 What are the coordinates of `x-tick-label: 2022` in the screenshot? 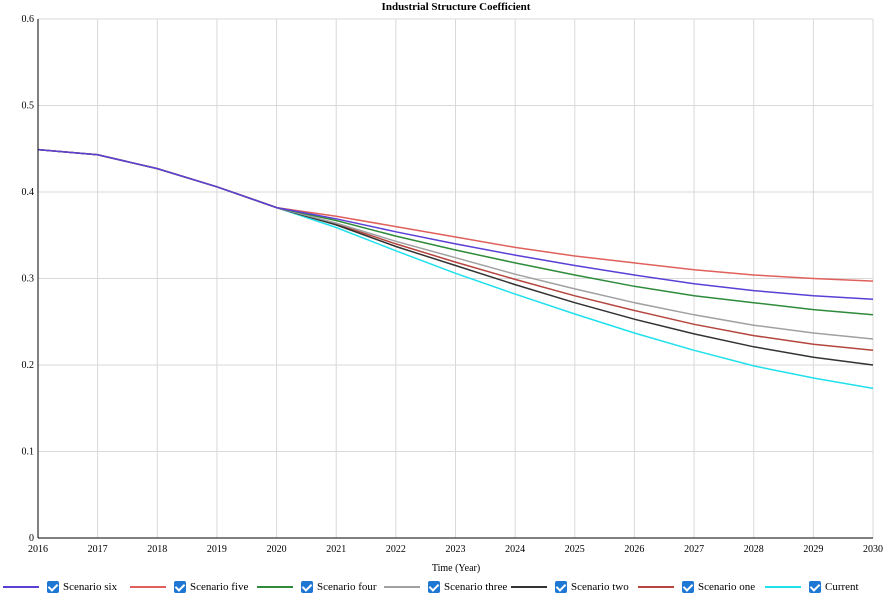 It's located at (396, 549).